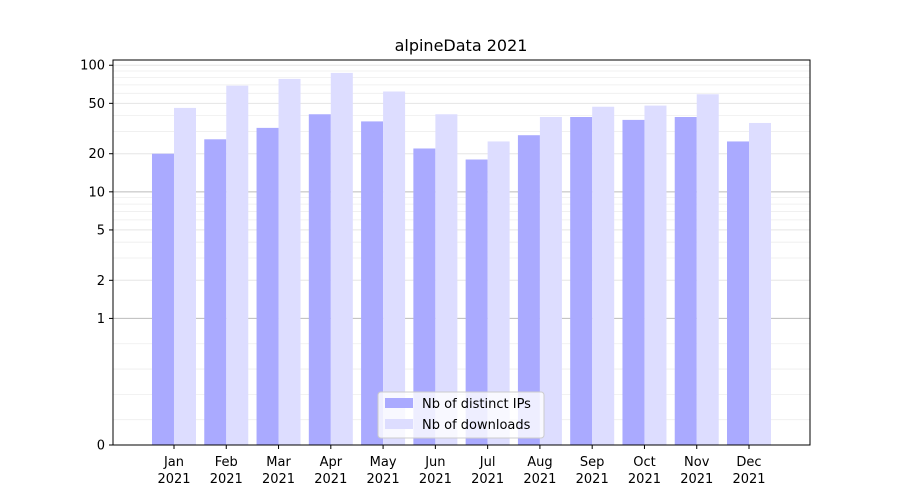 This screenshot has width=900, height=500. I want to click on x-tick-label: Oct, so click(644, 462).